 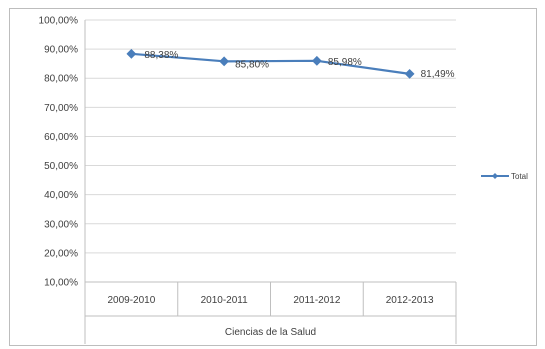 What do you see at coordinates (61, 195) in the screenshot?
I see `y-tick-label: 40,00%` at bounding box center [61, 195].